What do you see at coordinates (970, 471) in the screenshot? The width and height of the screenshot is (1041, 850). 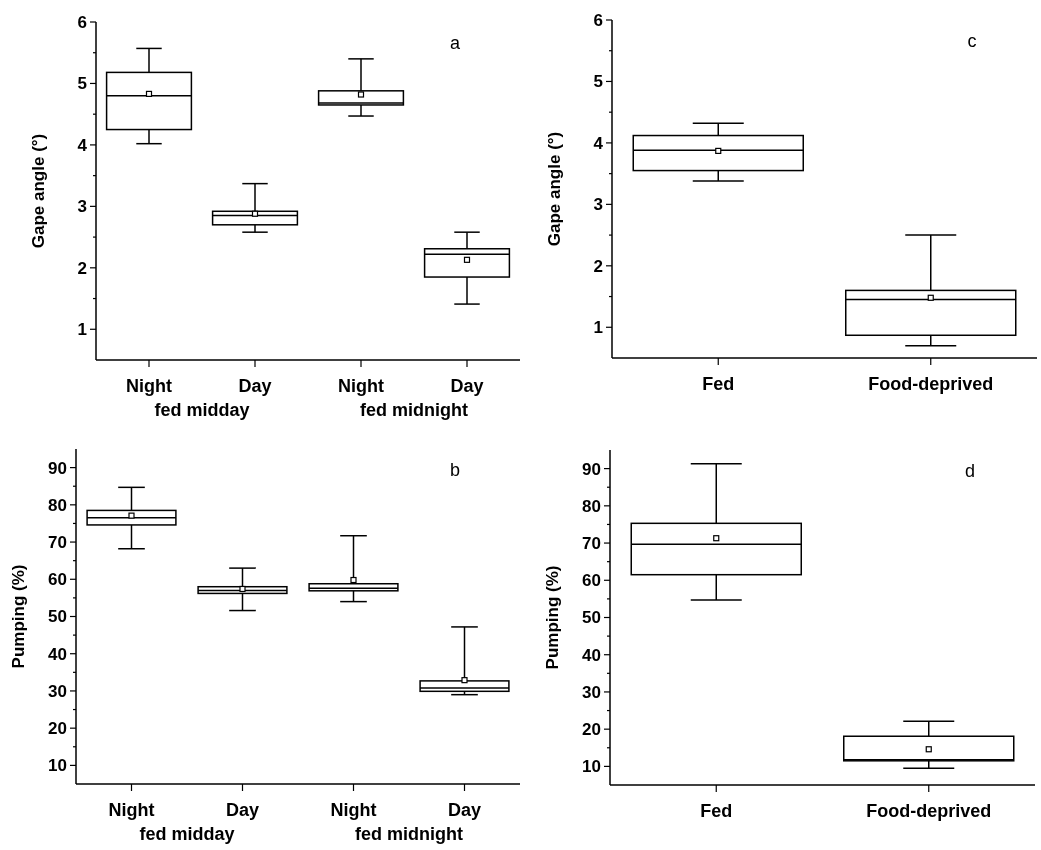 I see `annotation: d` at bounding box center [970, 471].